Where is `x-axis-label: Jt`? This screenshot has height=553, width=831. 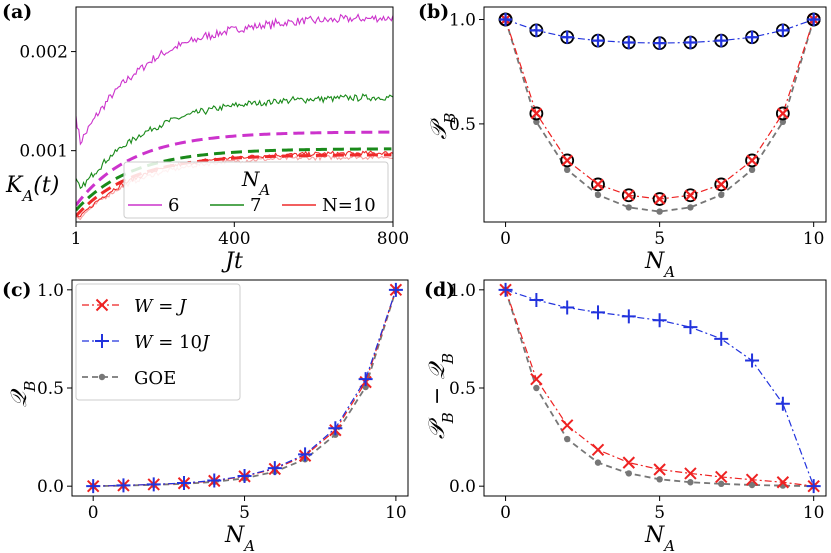
x-axis-label: Jt is located at coordinates (232, 261).